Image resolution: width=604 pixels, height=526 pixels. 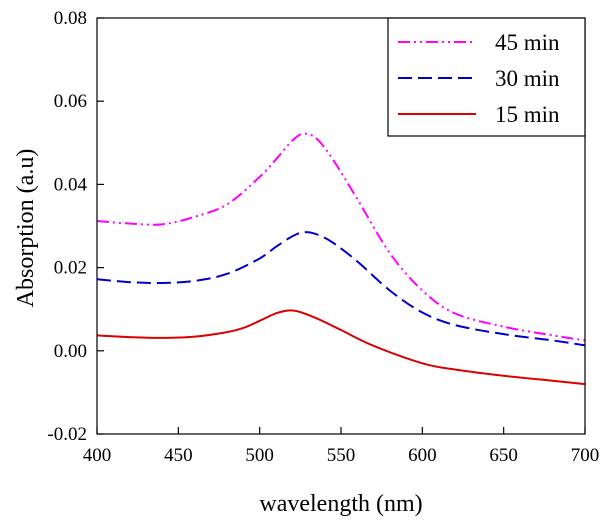 I want to click on legend: 45 min 30 min 15 min, so click(x=486, y=77).